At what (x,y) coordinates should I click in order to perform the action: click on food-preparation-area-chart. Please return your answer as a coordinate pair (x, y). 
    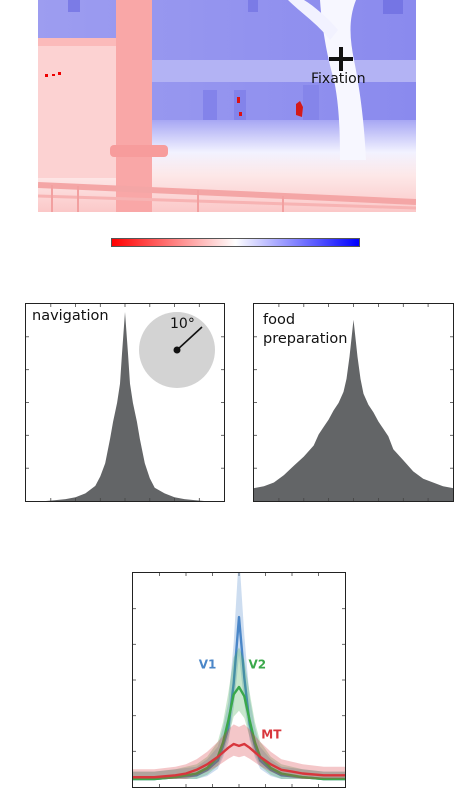
    Looking at the image, I should click on (353, 402).